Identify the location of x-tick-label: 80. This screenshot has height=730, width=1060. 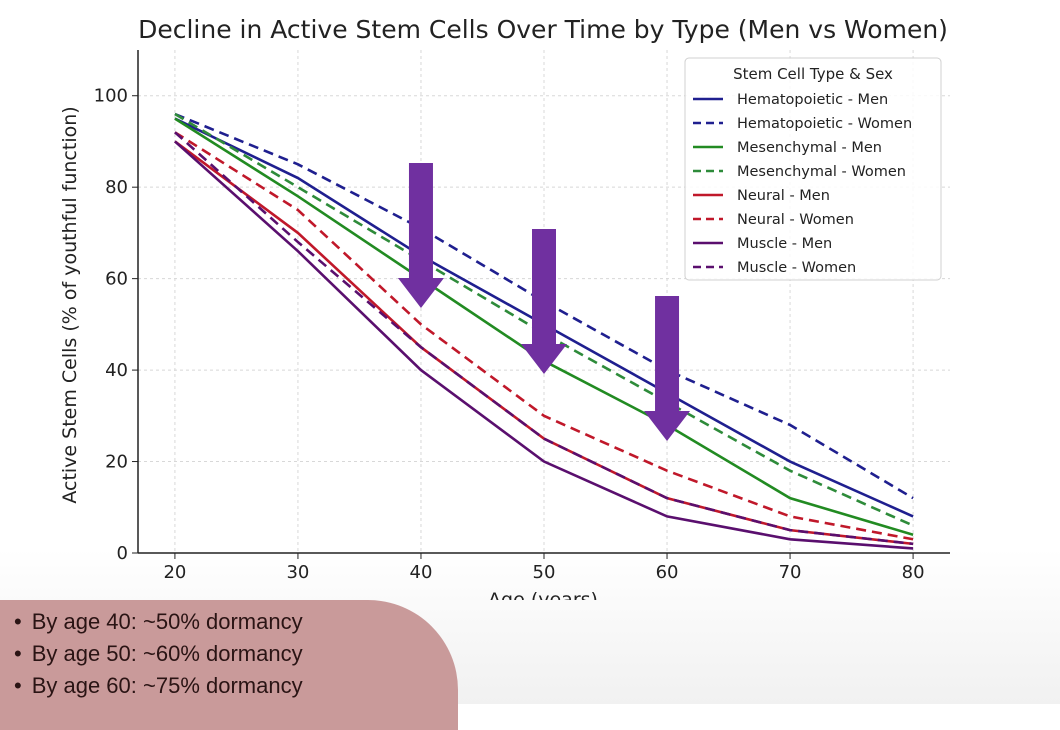
(913, 572).